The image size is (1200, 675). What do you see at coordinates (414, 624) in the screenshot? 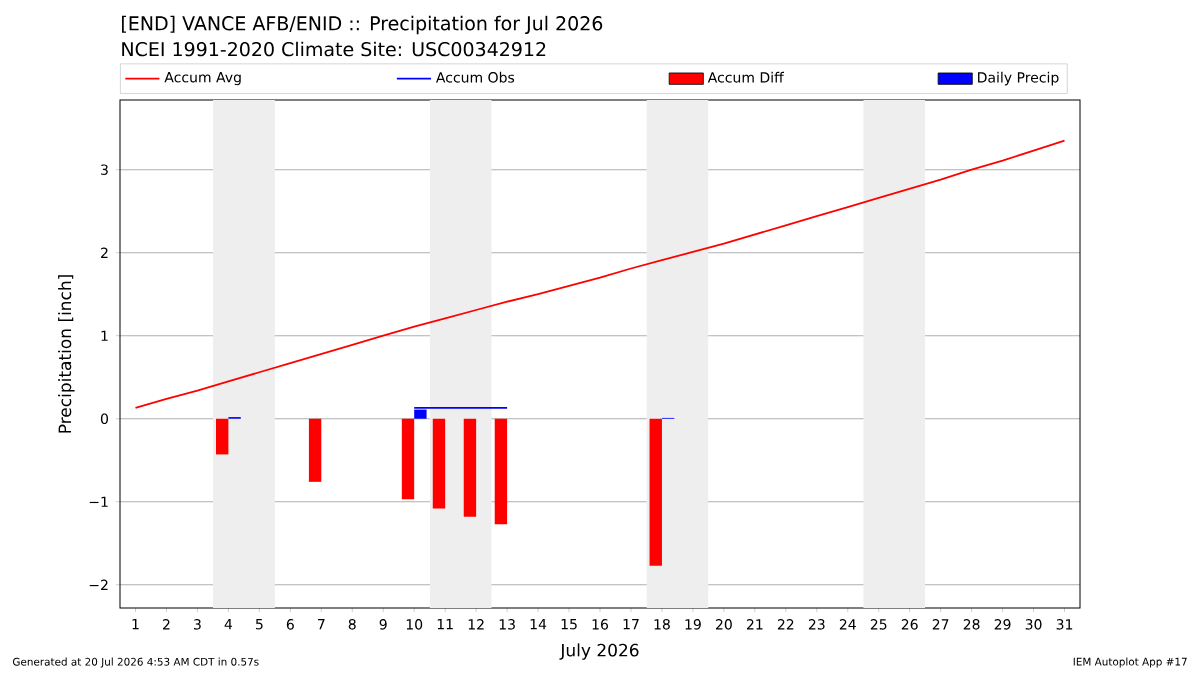
I see `x-tick-label: 10` at bounding box center [414, 624].